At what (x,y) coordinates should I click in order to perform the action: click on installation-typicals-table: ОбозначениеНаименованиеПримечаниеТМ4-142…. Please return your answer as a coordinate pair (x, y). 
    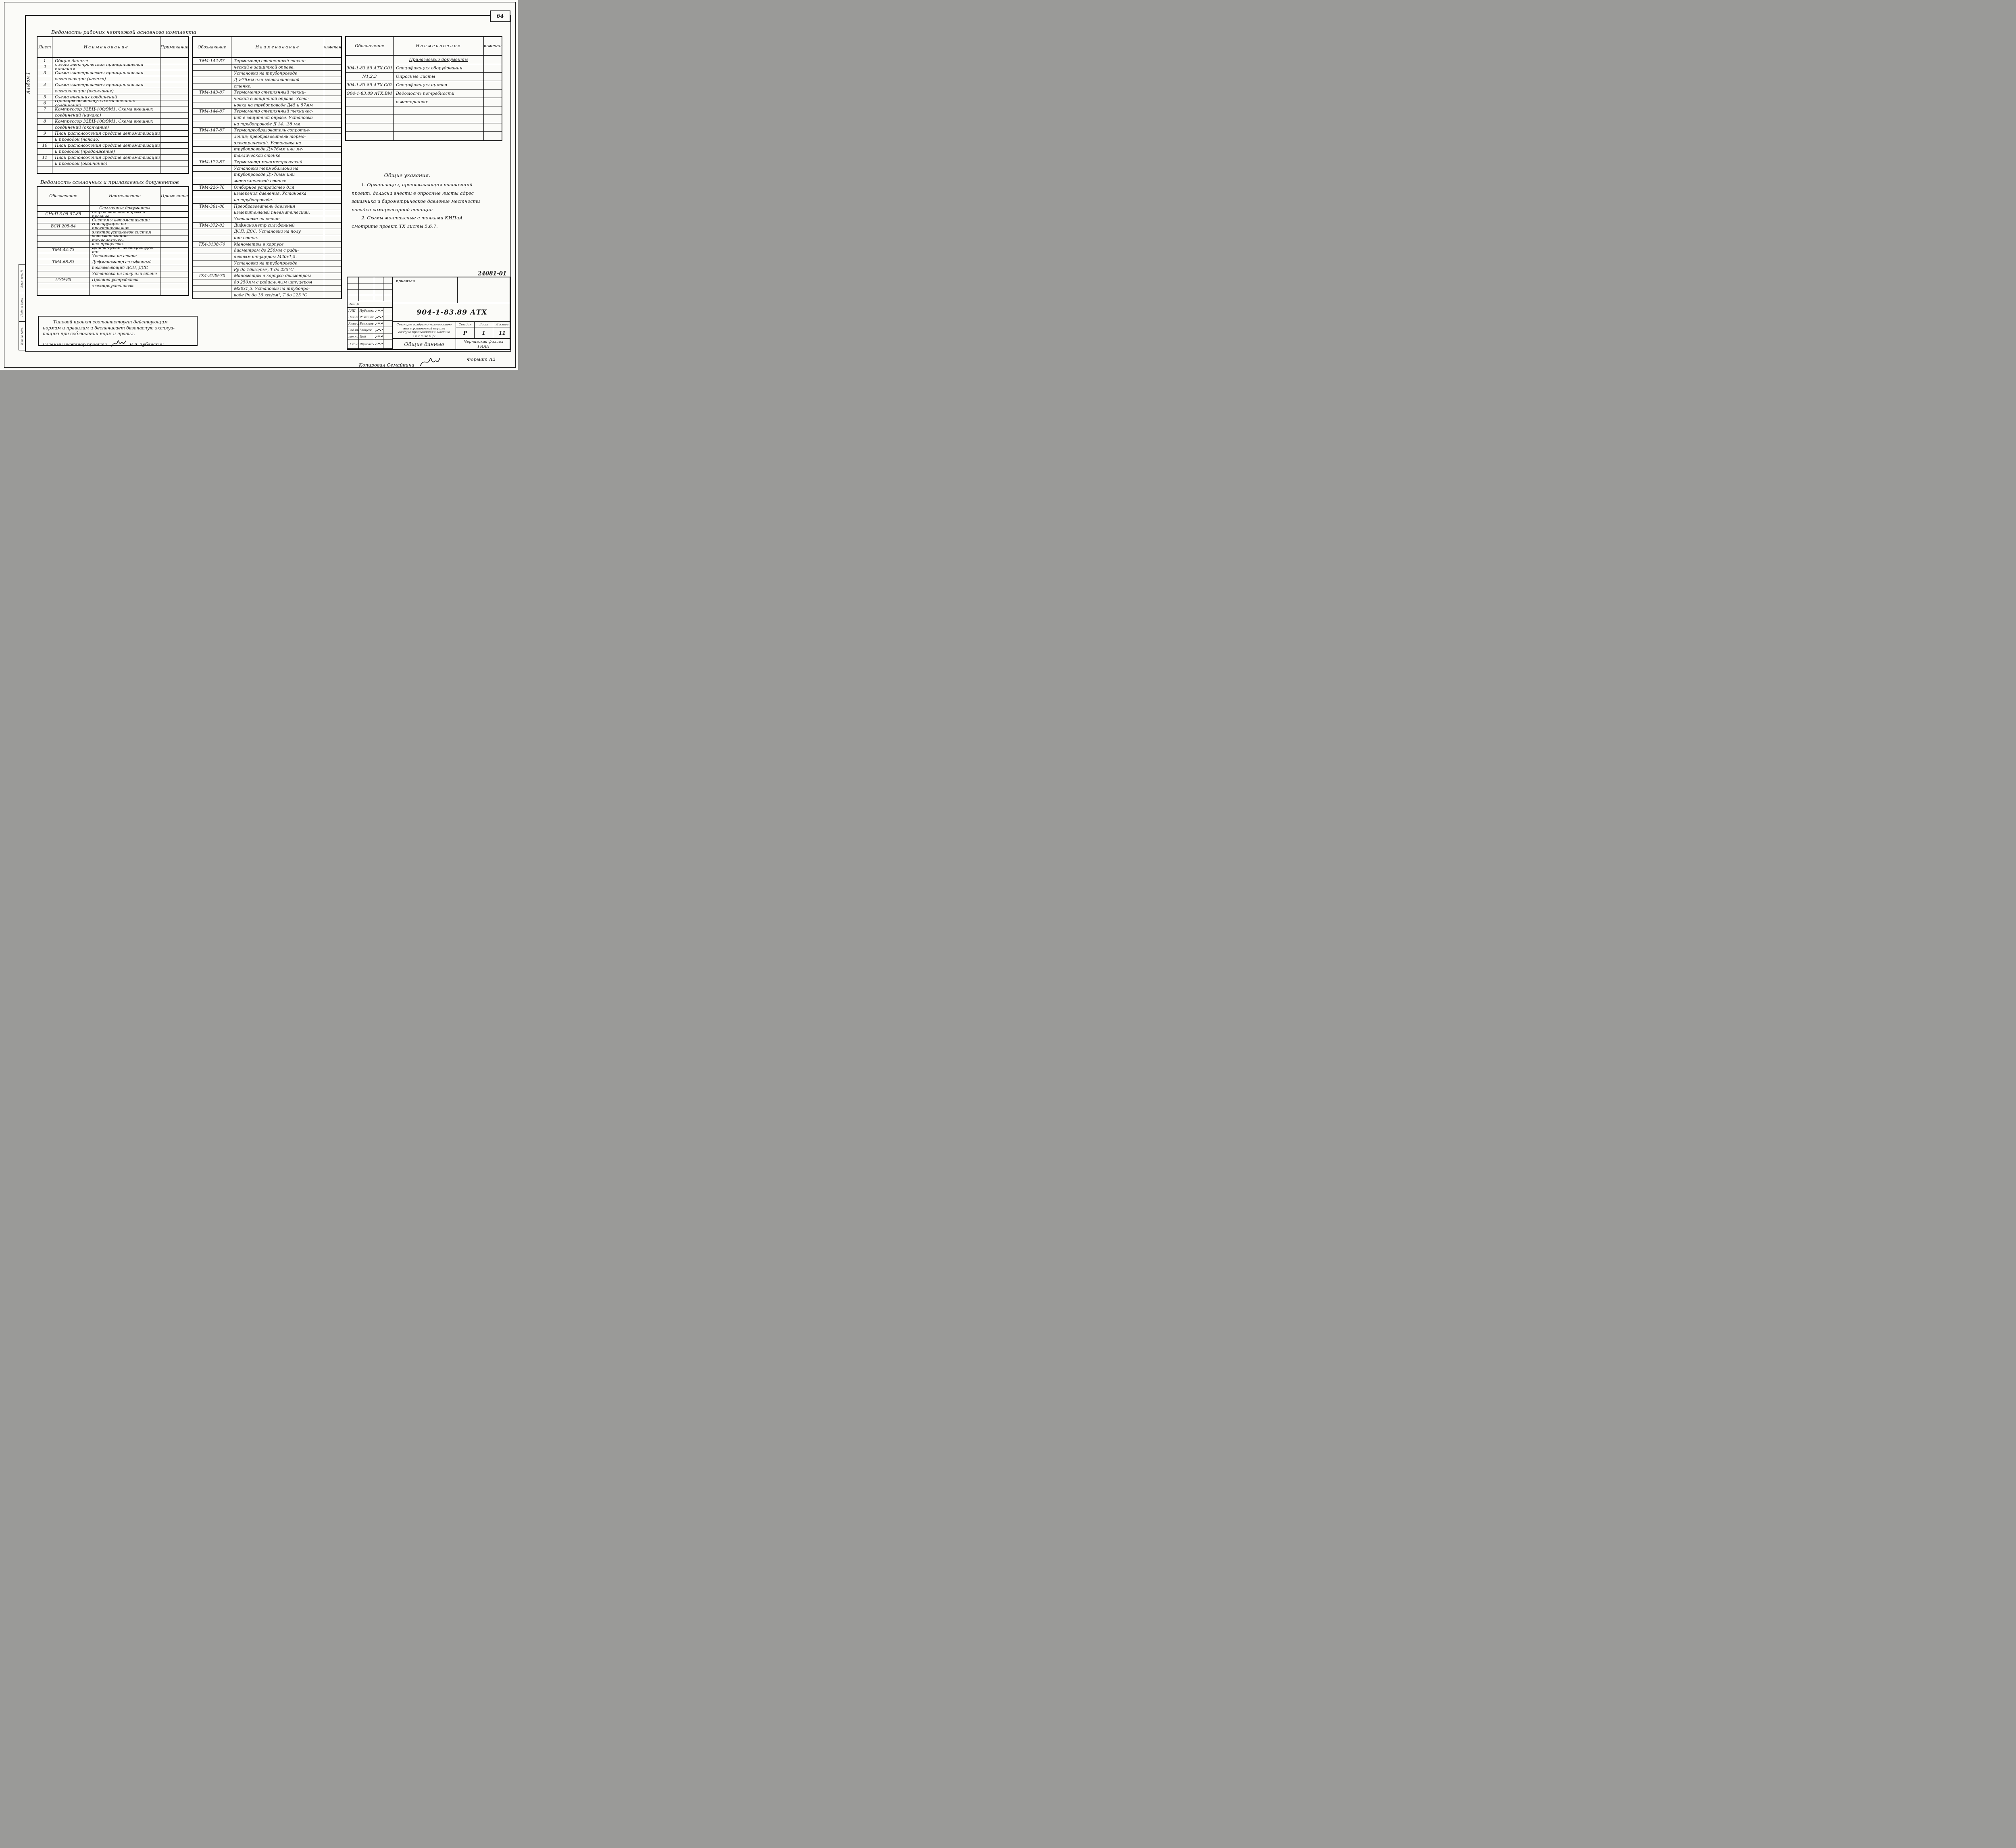
    Looking at the image, I should click on (267, 168).